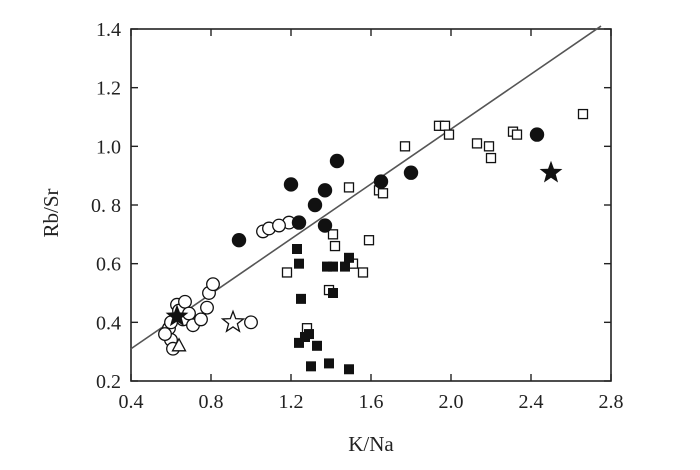 The height and width of the screenshot is (470, 700). I want to click on y-tick-label: 0.2, so click(108, 382).